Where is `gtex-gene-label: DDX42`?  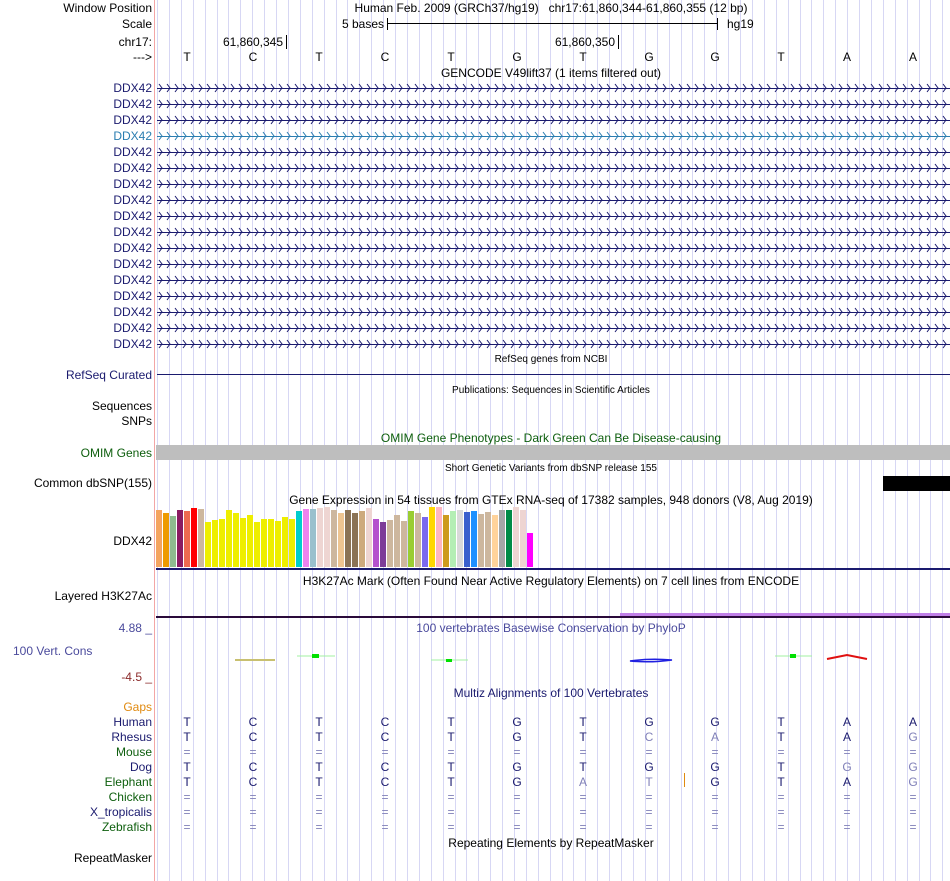
gtex-gene-label: DDX42 is located at coordinates (132, 541).